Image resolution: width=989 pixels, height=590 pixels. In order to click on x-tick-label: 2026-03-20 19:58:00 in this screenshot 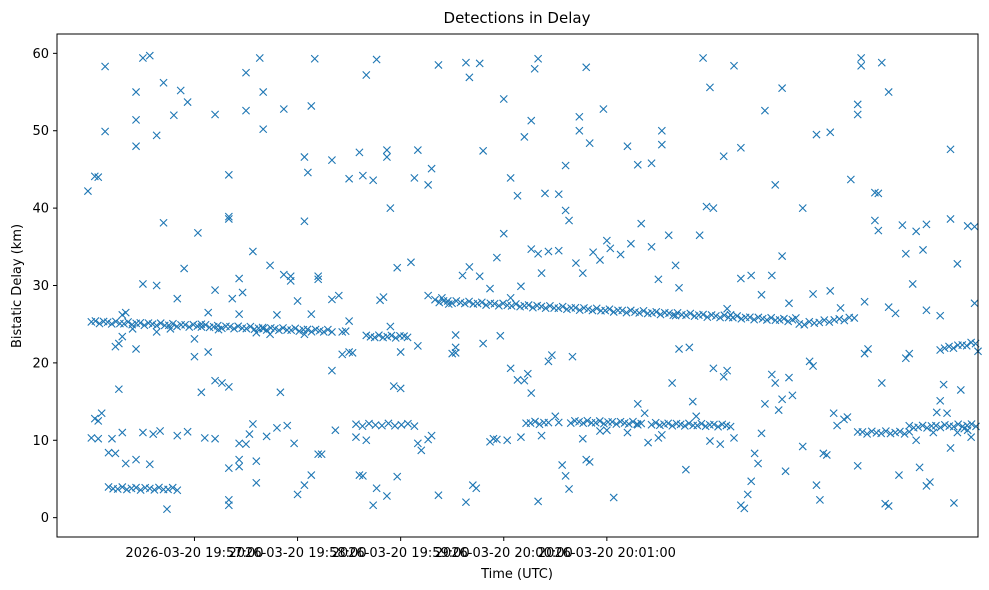, I will do `click(298, 553)`.